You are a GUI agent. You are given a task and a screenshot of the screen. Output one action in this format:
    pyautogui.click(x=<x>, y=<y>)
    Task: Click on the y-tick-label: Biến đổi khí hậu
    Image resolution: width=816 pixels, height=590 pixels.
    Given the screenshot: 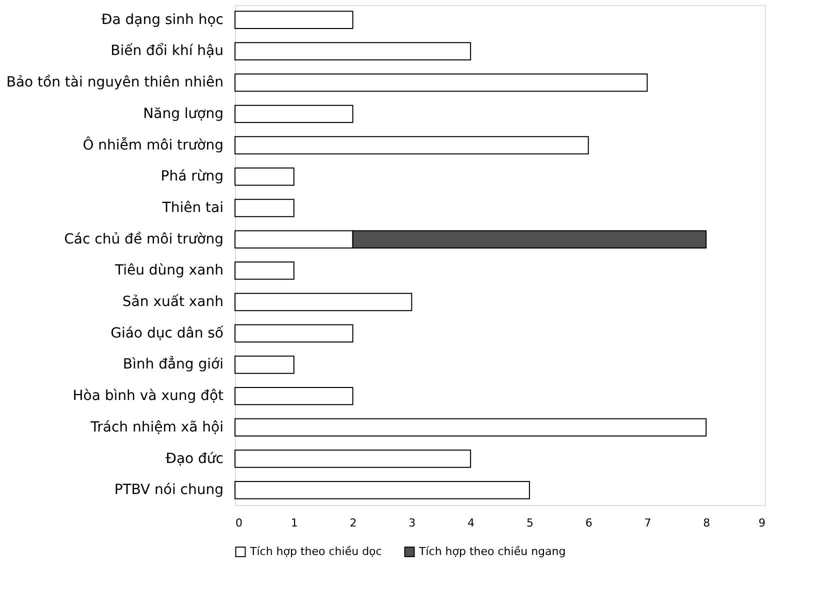 What is the action you would take?
    pyautogui.click(x=167, y=51)
    